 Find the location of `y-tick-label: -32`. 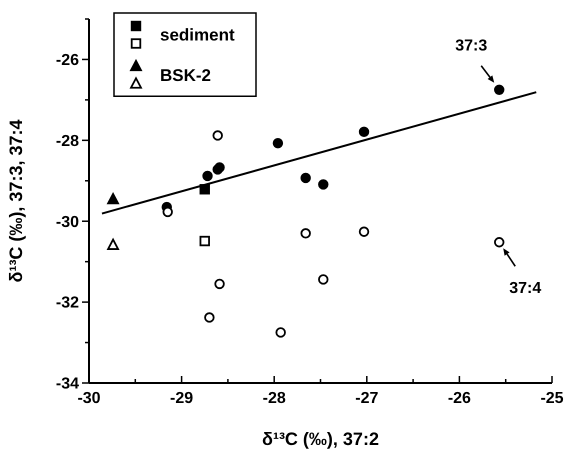

y-tick-label: -32 is located at coordinates (68, 303).